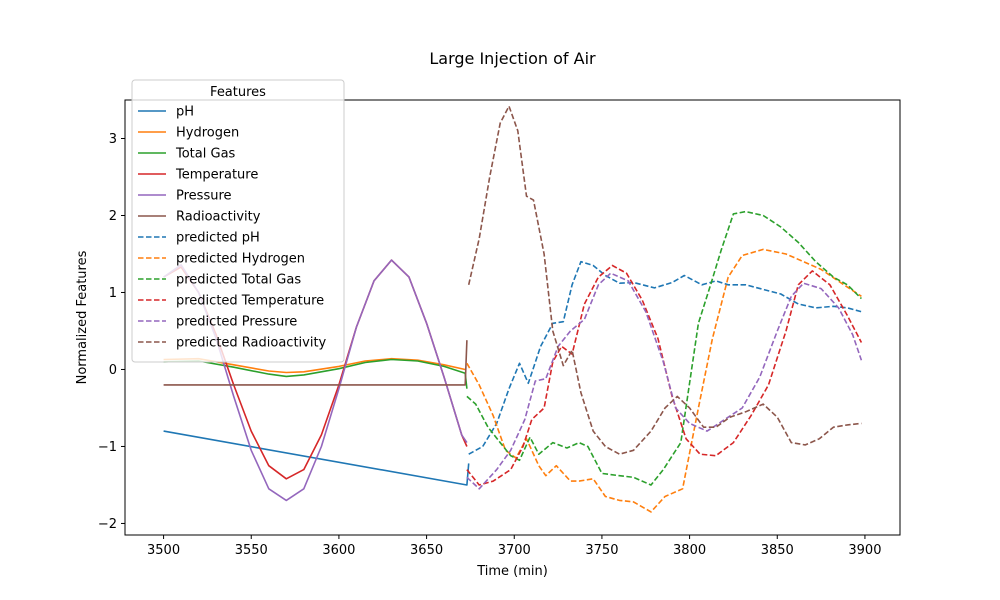 Image resolution: width=1000 pixels, height=600 pixels. I want to click on legend-label: Radioactivity, so click(218, 217).